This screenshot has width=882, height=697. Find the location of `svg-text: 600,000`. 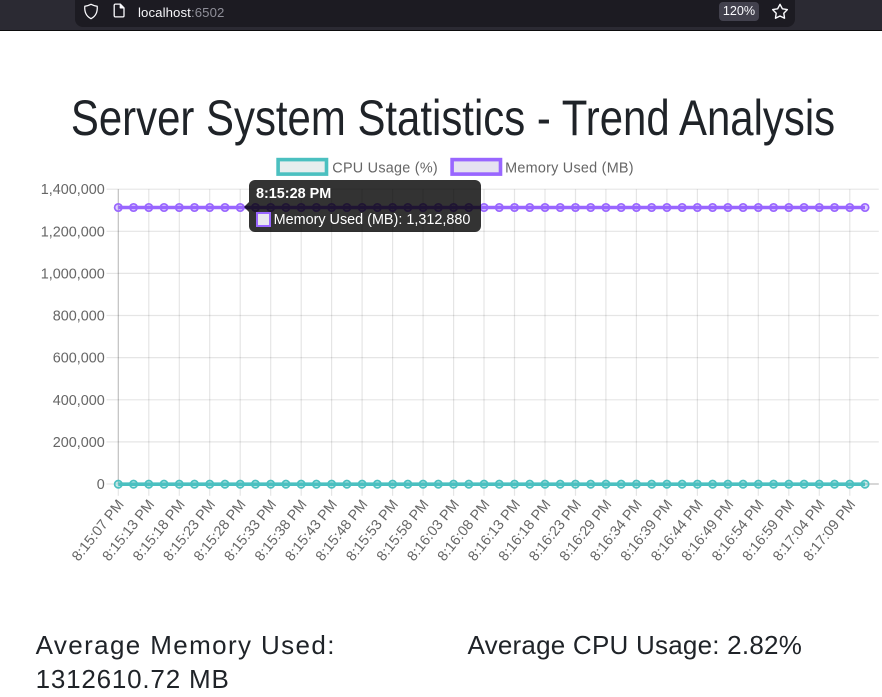

svg-text: 600,000 is located at coordinates (79, 359).